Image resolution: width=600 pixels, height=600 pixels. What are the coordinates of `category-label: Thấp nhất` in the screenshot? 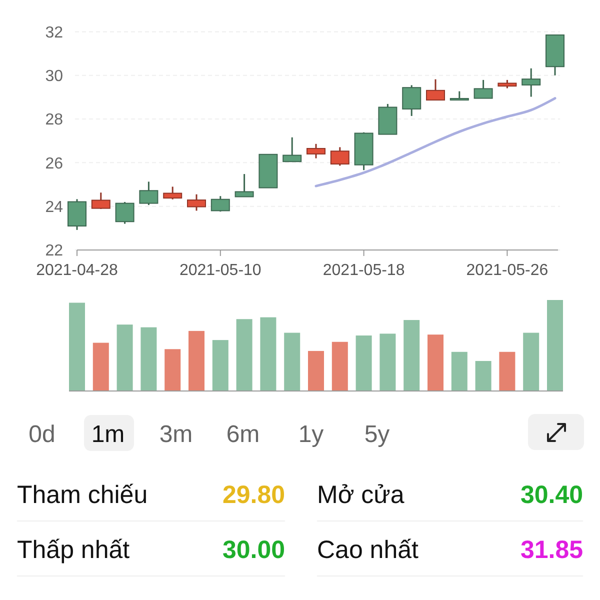 It's located at (73, 550).